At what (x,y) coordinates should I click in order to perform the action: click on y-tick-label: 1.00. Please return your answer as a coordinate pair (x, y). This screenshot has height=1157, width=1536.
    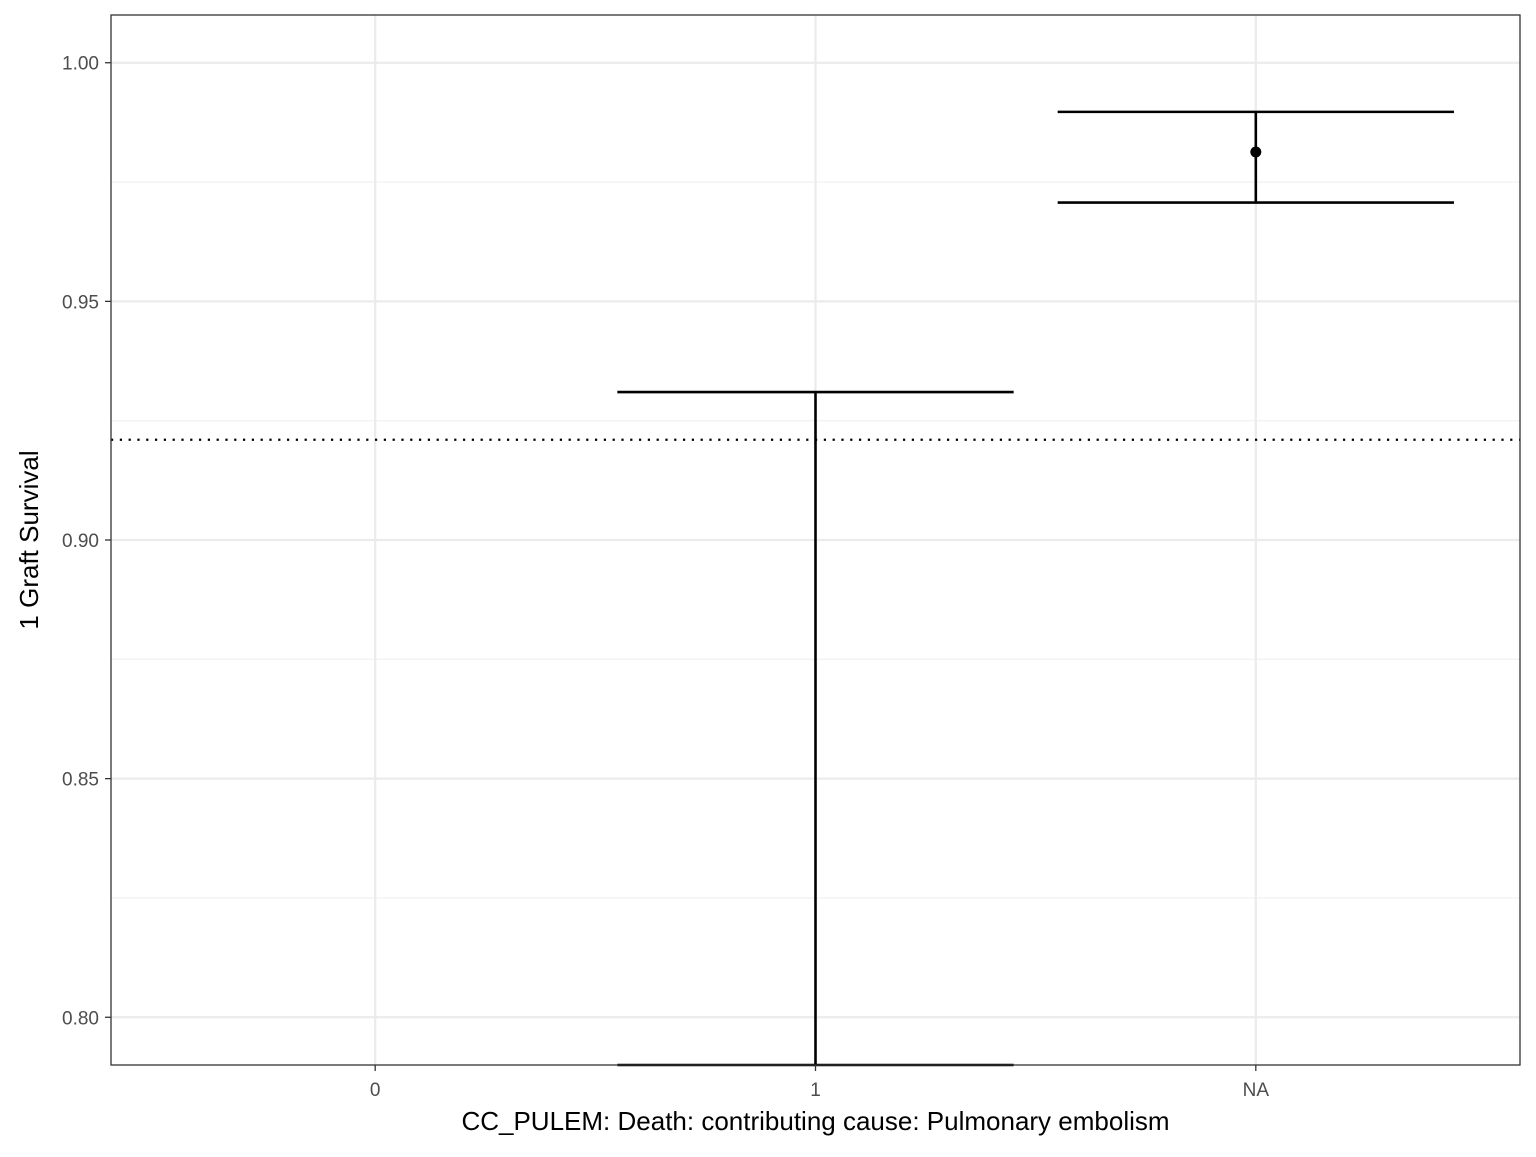
    Looking at the image, I should click on (80, 64).